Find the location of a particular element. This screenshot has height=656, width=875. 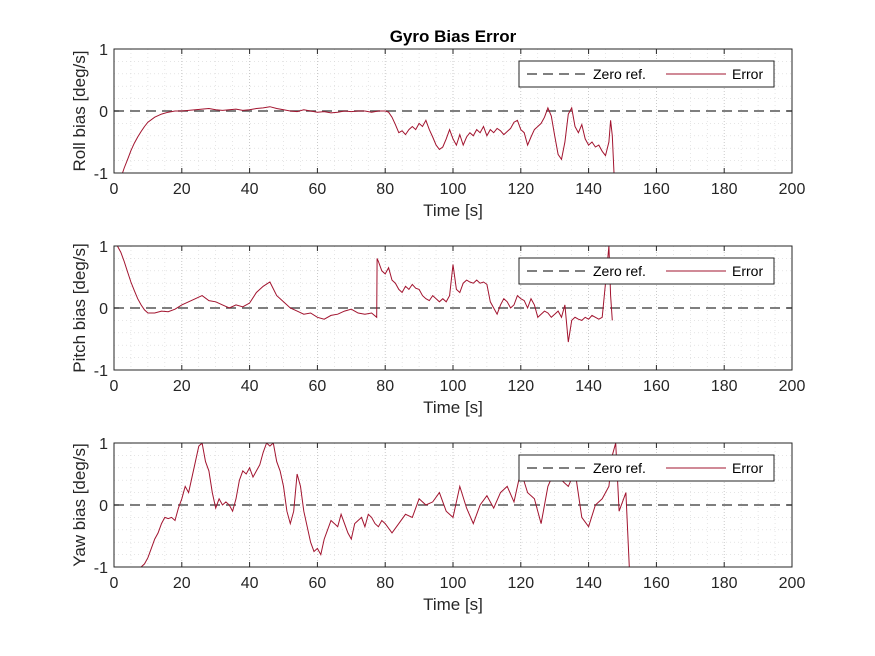

yaw-x-tick-label: 80 is located at coordinates (385, 583).